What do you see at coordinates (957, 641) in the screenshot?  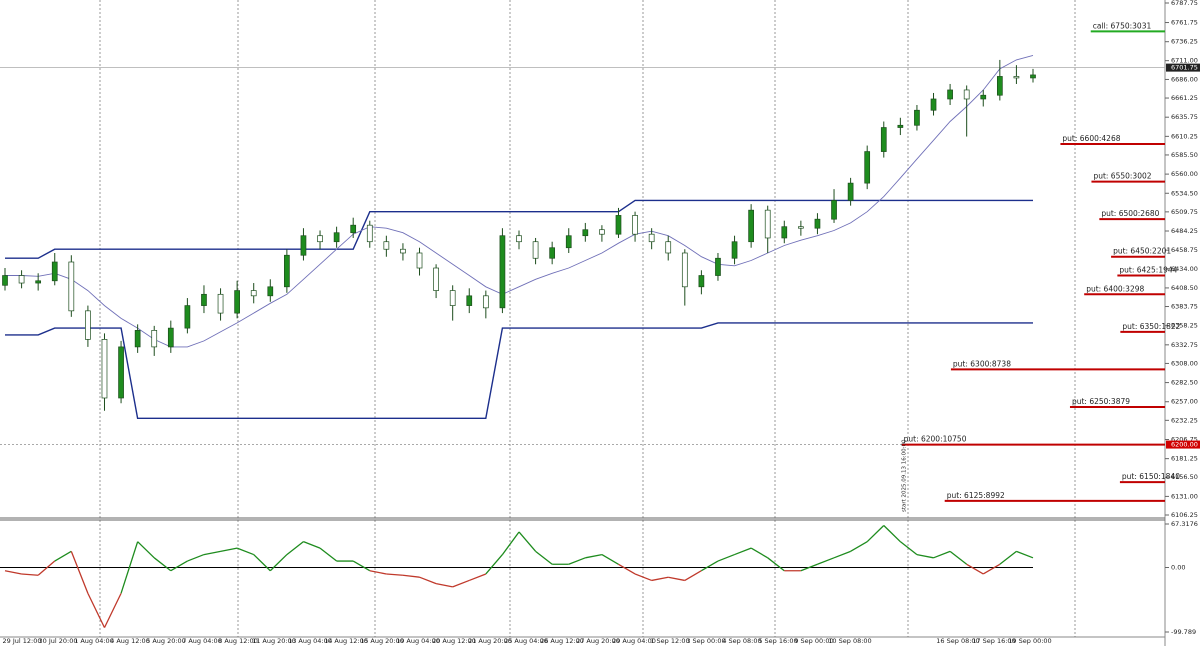 I see `x-tick-label: 16 Sep 08:00` at bounding box center [957, 641].